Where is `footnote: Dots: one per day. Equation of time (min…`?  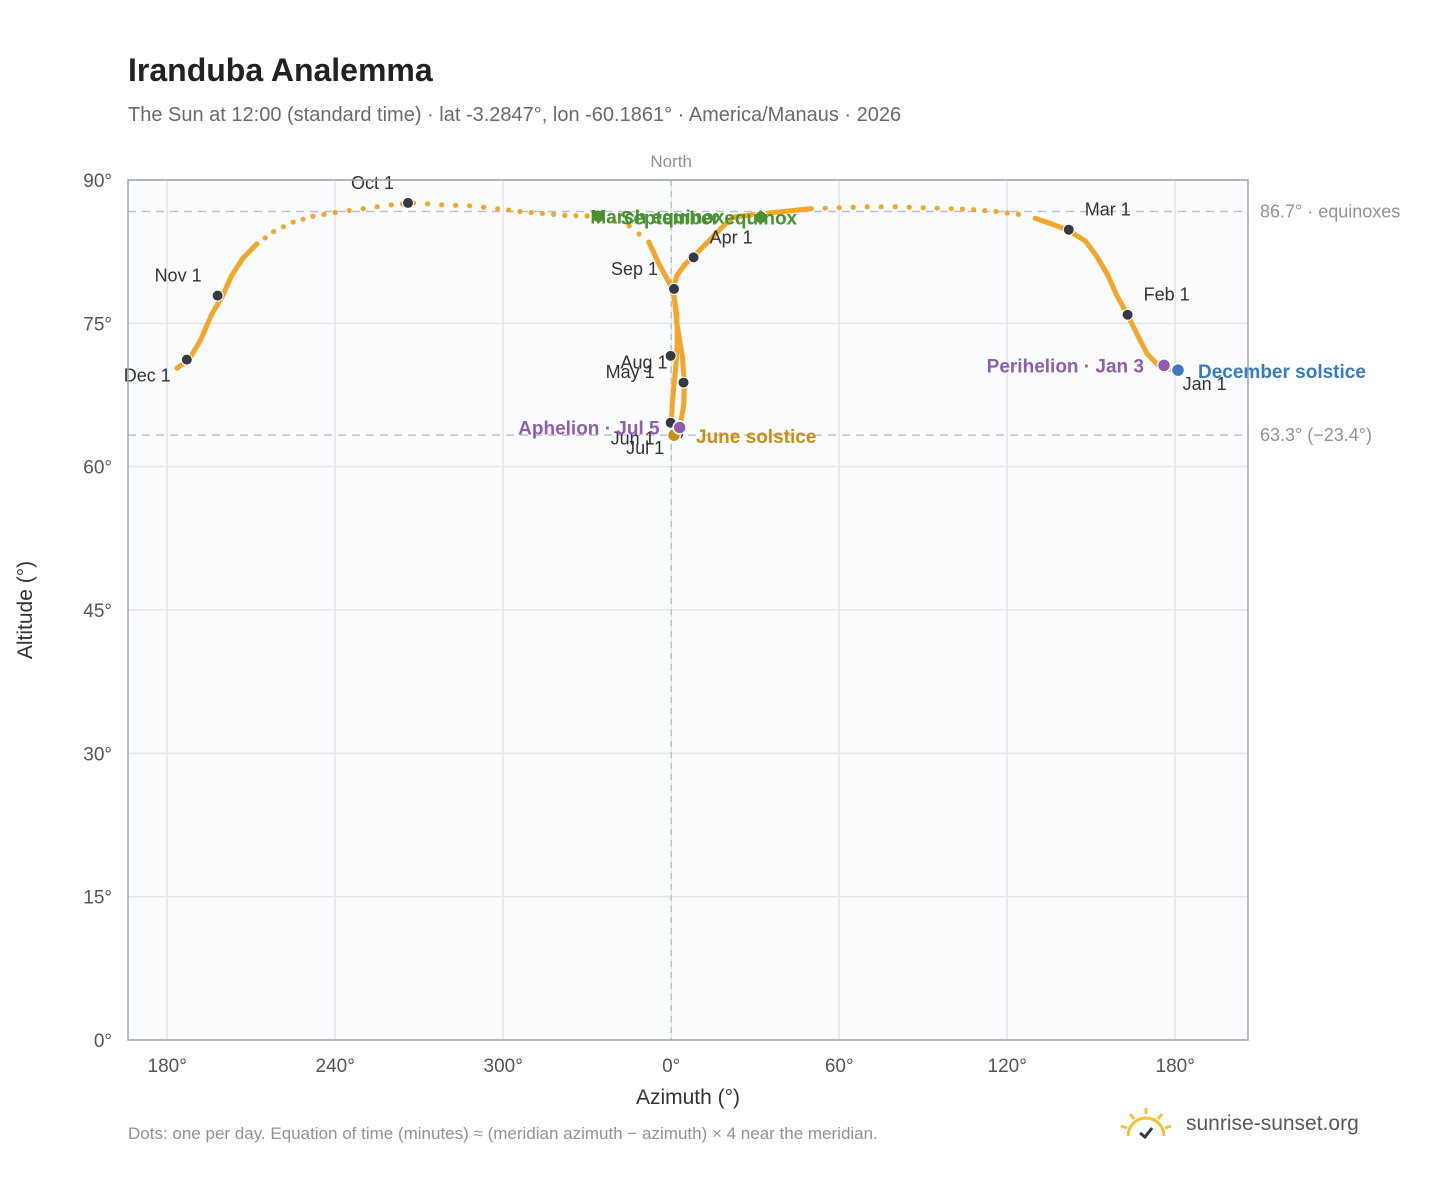 footnote: Dots: one per day. Equation of time (min… is located at coordinates (503, 1133).